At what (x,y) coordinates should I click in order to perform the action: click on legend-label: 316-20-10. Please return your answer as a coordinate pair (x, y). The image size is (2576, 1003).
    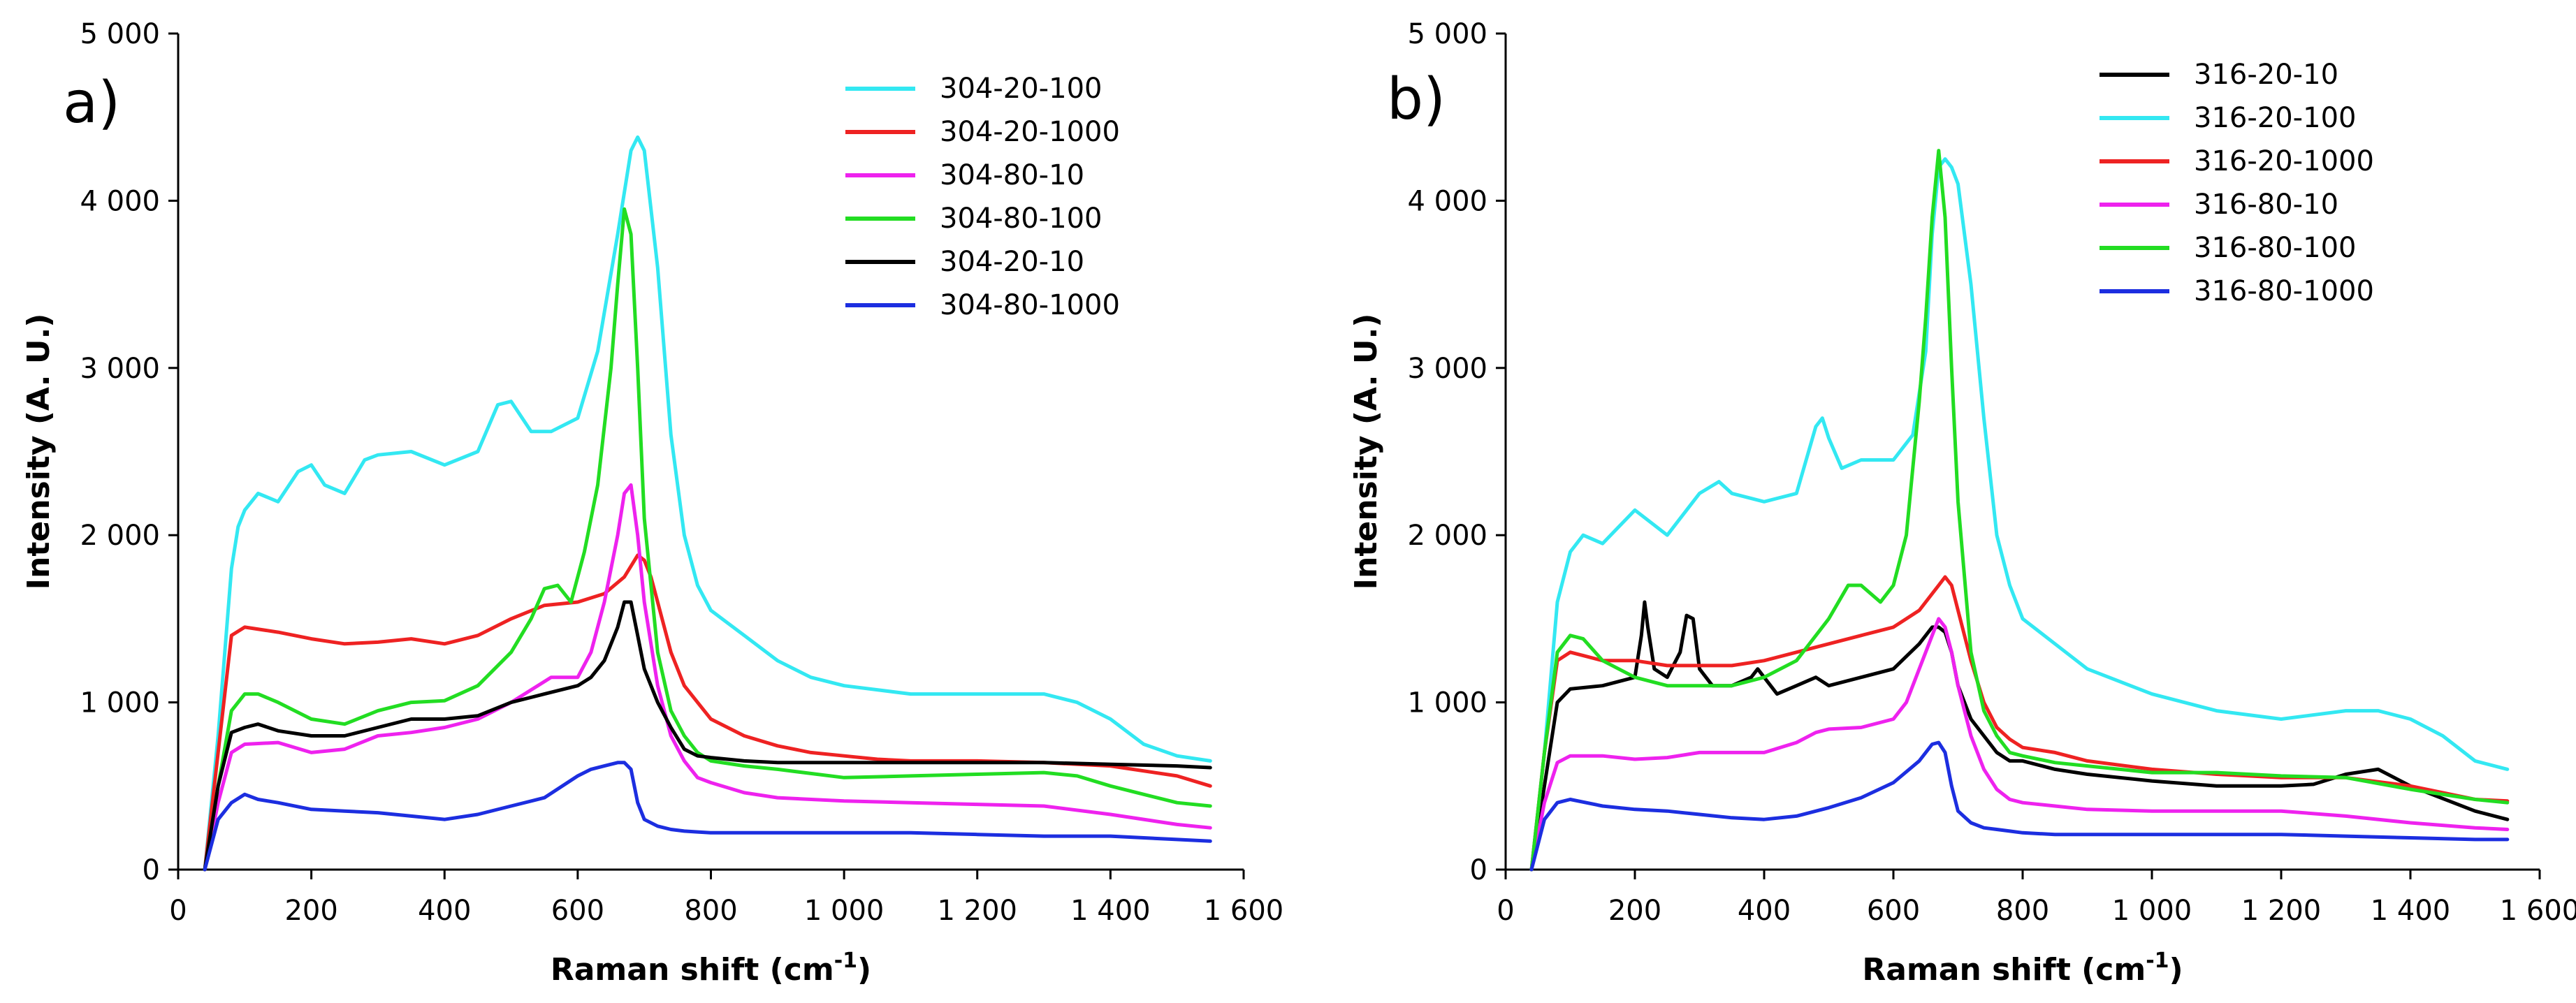
    Looking at the image, I should click on (2266, 75).